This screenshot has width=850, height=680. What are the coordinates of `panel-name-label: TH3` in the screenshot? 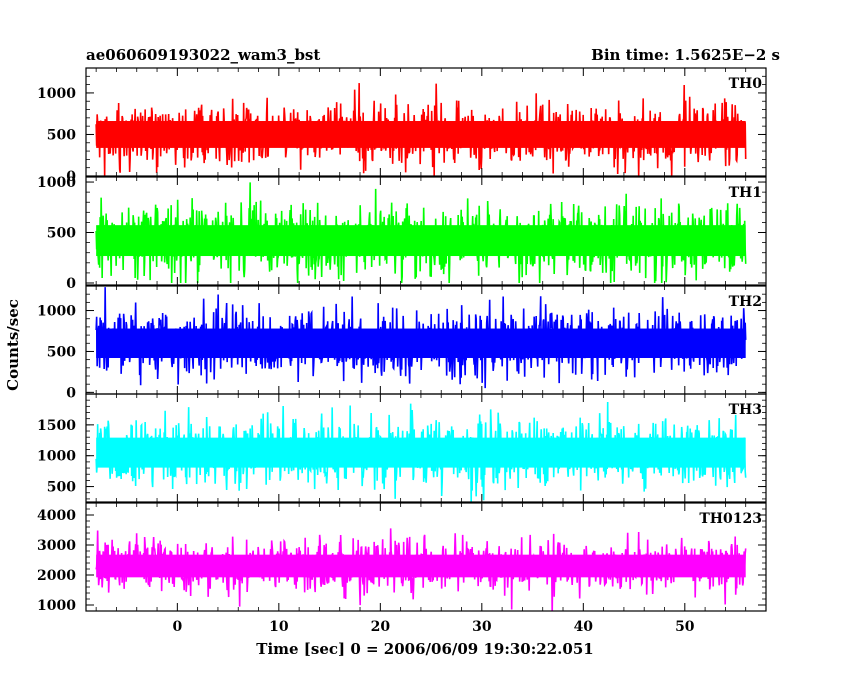 It's located at (745, 410).